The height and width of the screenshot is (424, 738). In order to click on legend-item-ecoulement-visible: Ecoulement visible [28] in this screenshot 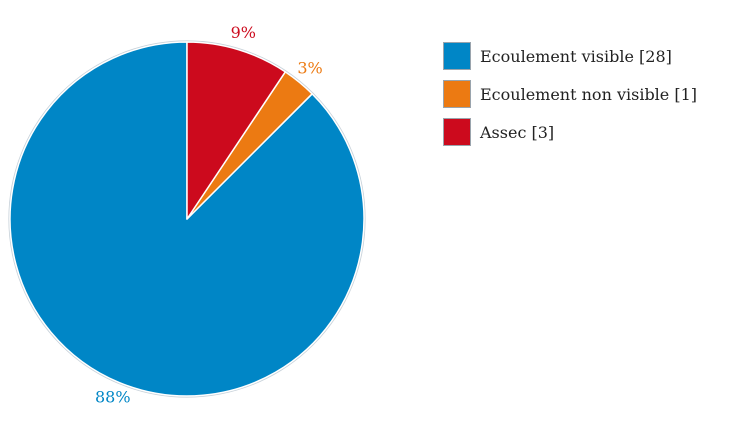, I will do `click(570, 56)`.